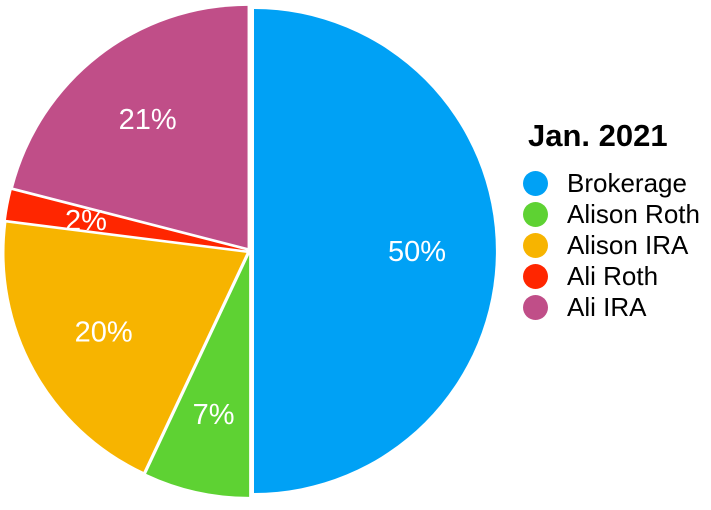 The width and height of the screenshot is (711, 510). I want to click on legend-item-ali-ira: Ali IRA, so click(611, 307).